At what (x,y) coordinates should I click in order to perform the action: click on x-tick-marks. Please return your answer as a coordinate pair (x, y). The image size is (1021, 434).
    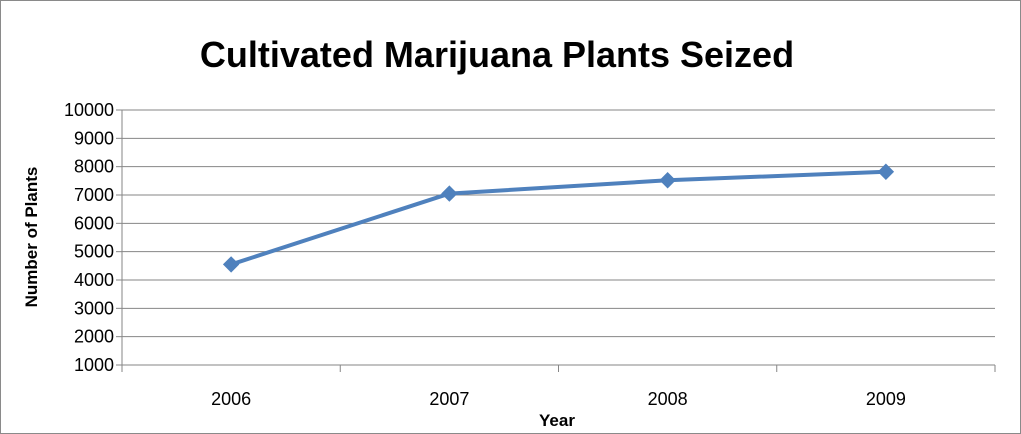
    Looking at the image, I should click on (558, 368).